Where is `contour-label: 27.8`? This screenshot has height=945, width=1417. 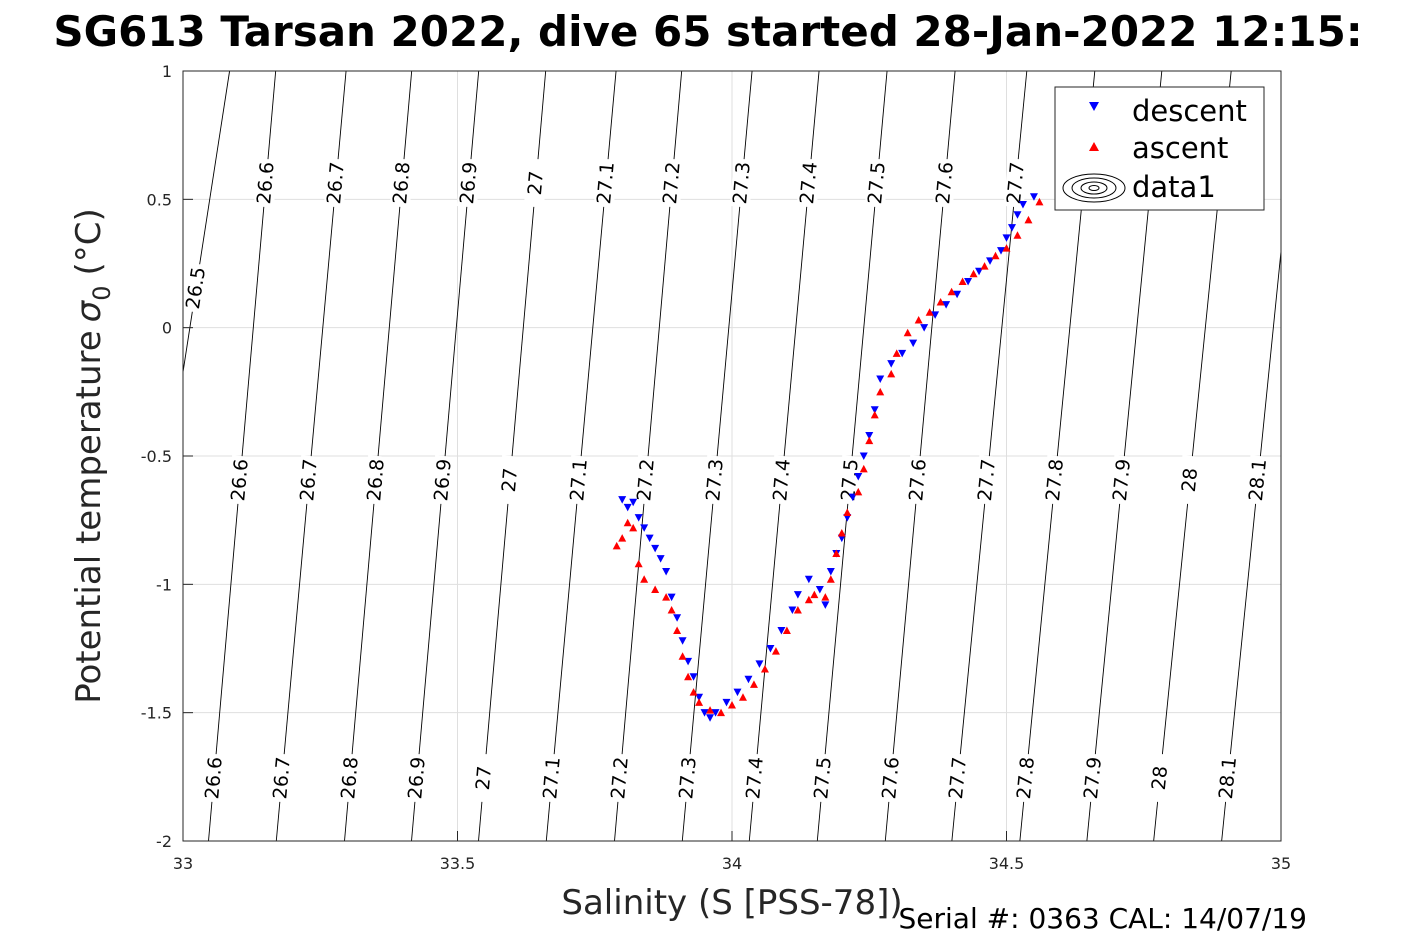
contour-label: 27.8 is located at coordinates (1055, 480).